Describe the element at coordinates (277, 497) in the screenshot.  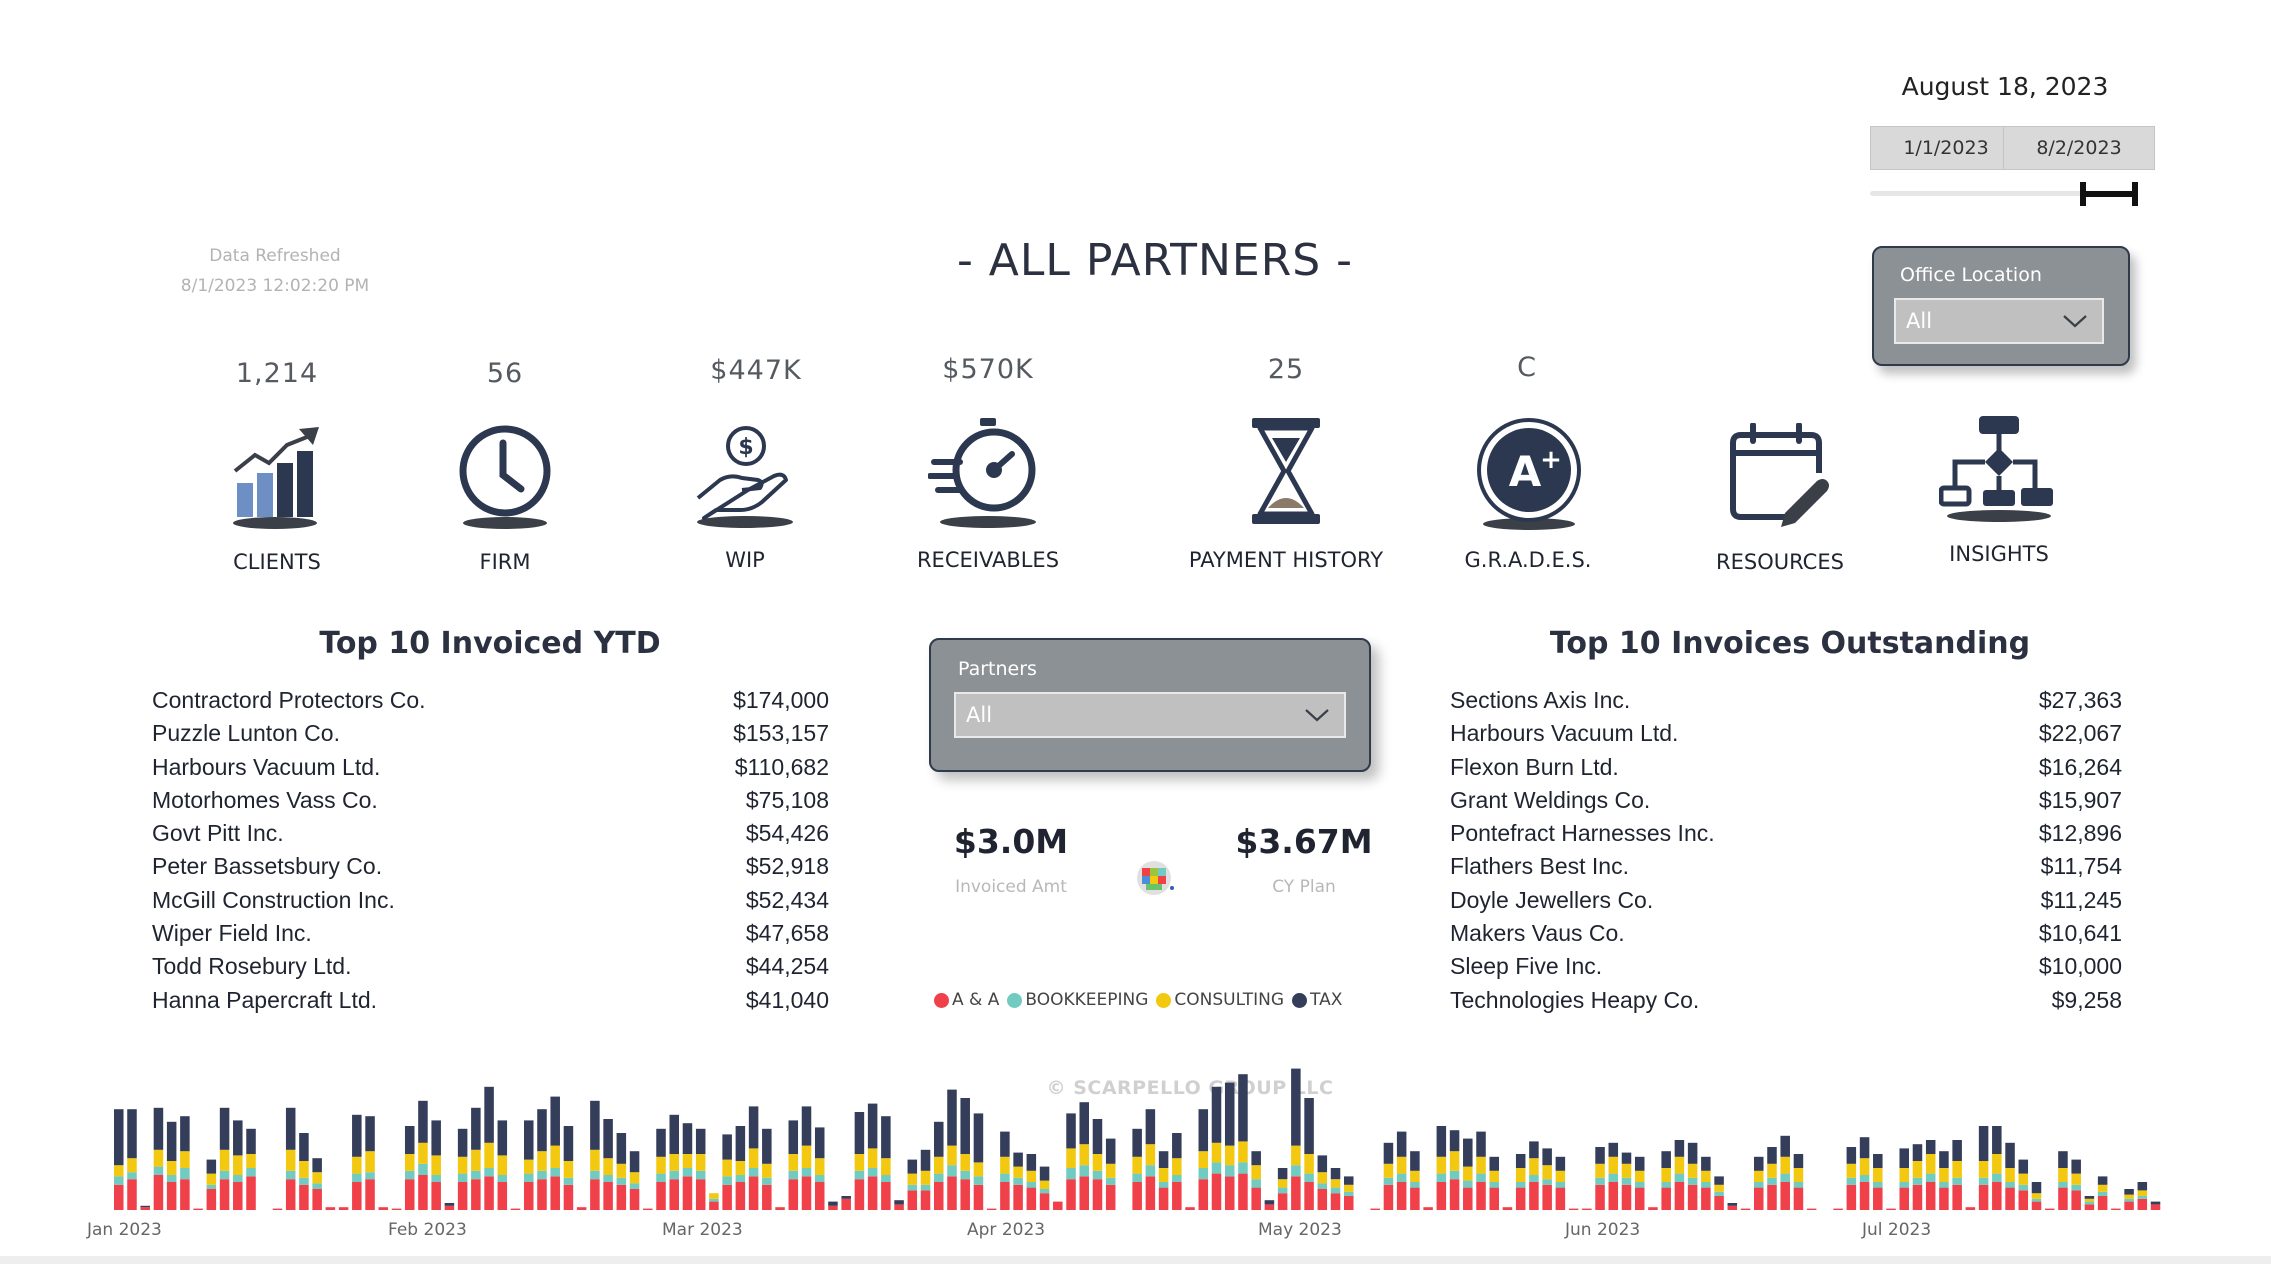
I see `nav-clients: CLIENTS` at that location.